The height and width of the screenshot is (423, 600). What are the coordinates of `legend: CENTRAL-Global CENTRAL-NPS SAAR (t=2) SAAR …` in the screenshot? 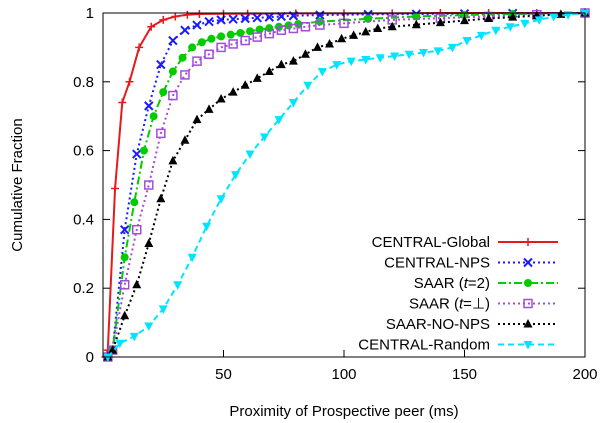 It's located at (458, 294).